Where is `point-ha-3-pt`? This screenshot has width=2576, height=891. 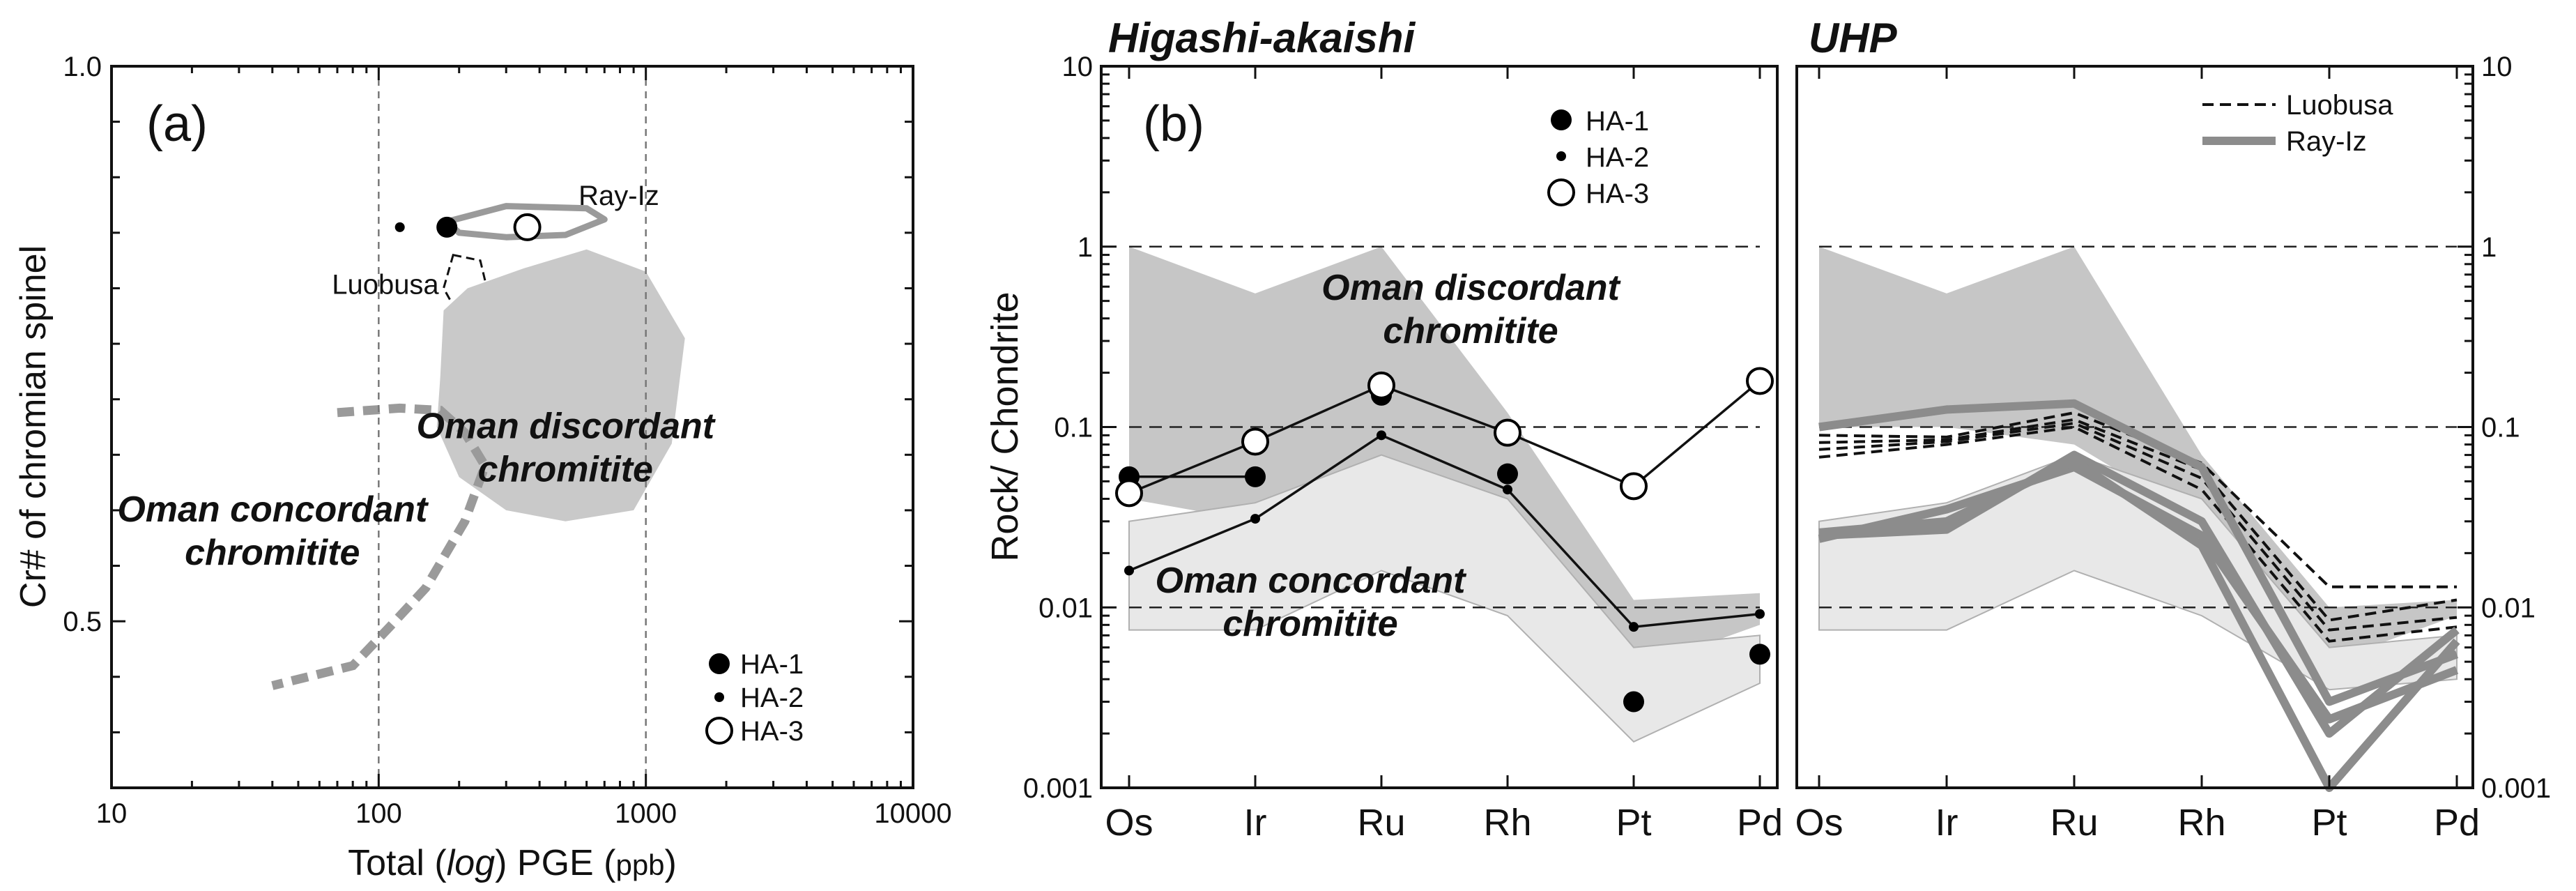 point-ha-3-pt is located at coordinates (1634, 486).